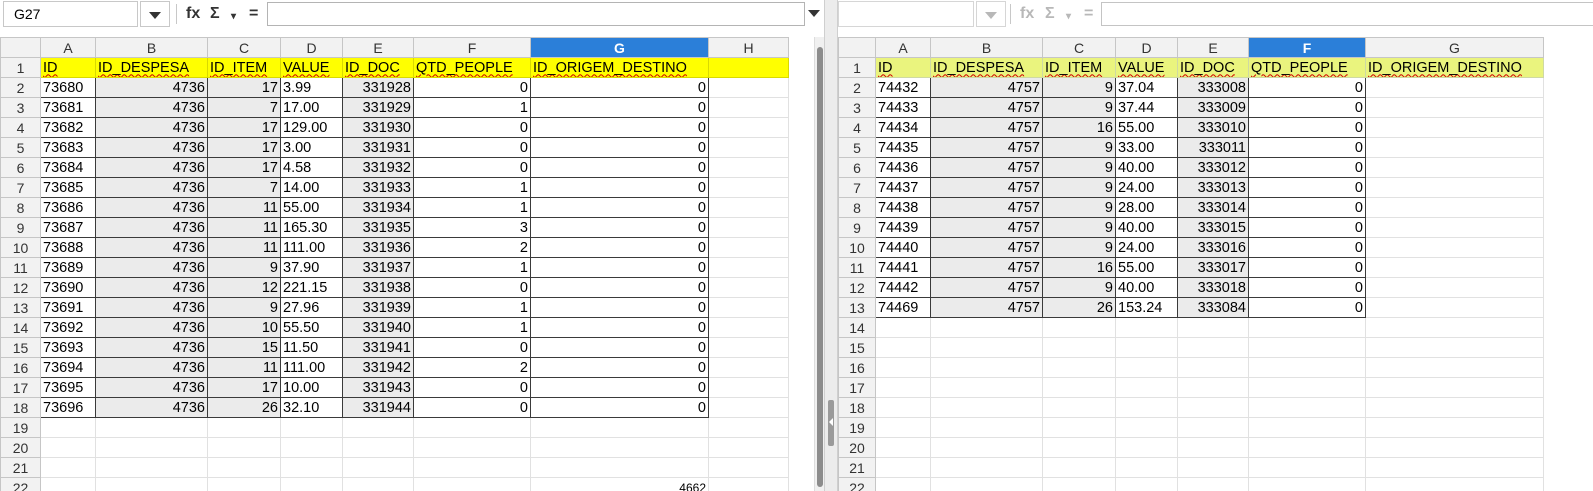  Describe the element at coordinates (619, 67) in the screenshot. I see `header-cell: ID_ORIGEM_DESTINO` at that location.